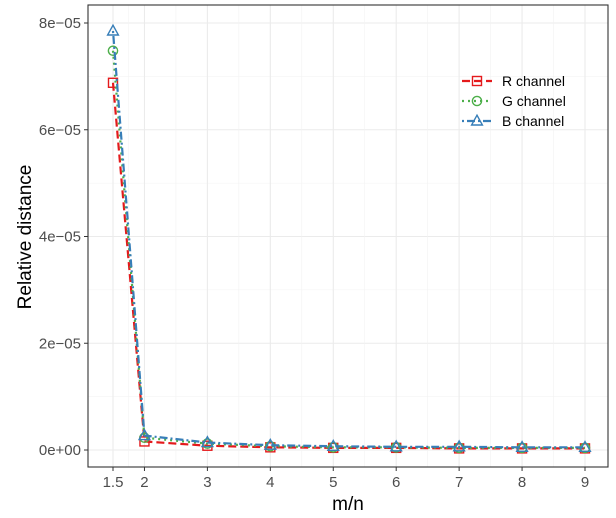 The height and width of the screenshot is (518, 616). I want to click on y-axis: 0e+00 2e−05 4e−05 6e−05 8e−05, so click(63, 237).